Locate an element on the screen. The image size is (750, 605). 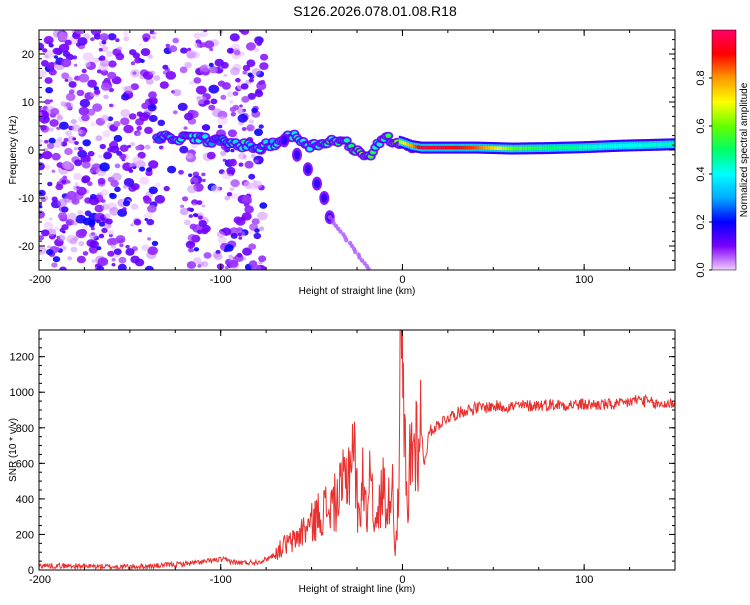
colorbar-gradient is located at coordinates (724, 150).